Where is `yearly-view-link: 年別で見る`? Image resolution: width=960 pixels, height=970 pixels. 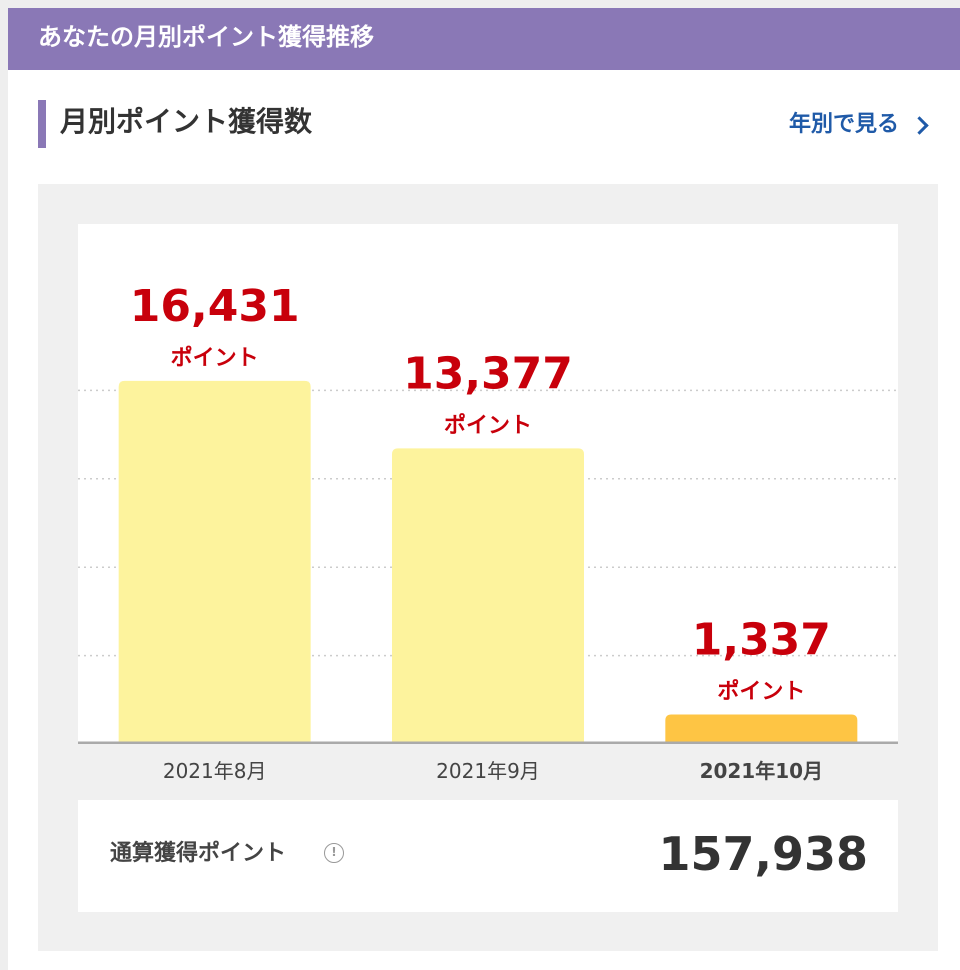
yearly-view-link: 年別で見る is located at coordinates (858, 125).